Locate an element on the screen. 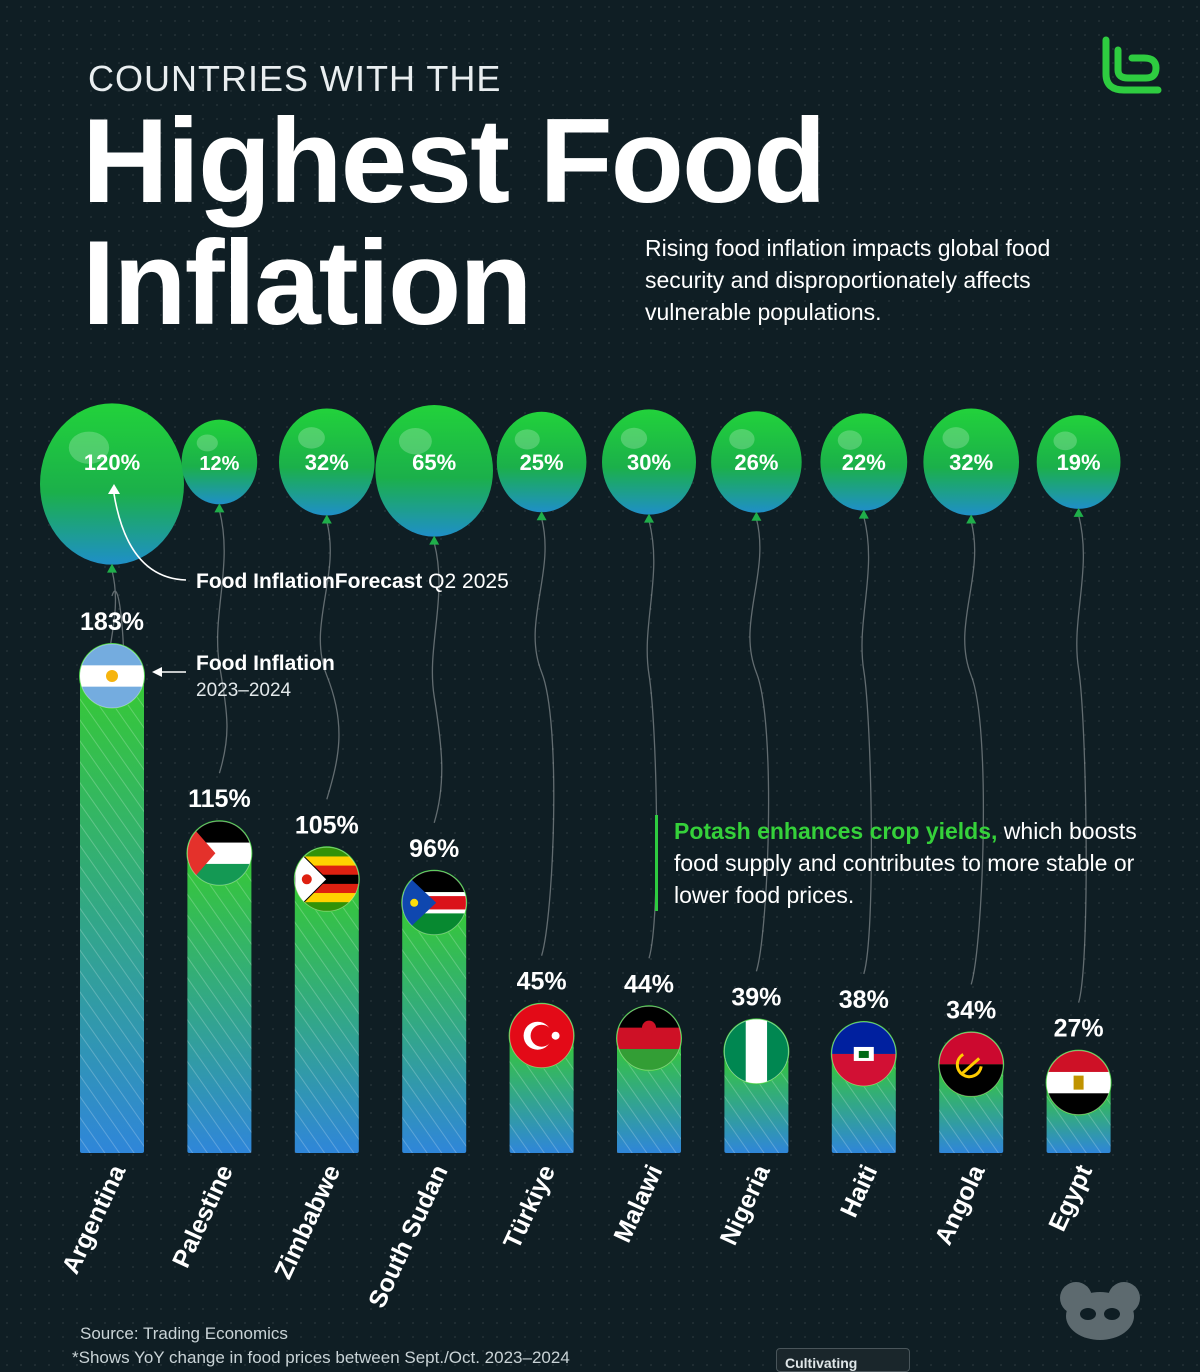  forecast-pointer-arrowhead is located at coordinates (114, 489).